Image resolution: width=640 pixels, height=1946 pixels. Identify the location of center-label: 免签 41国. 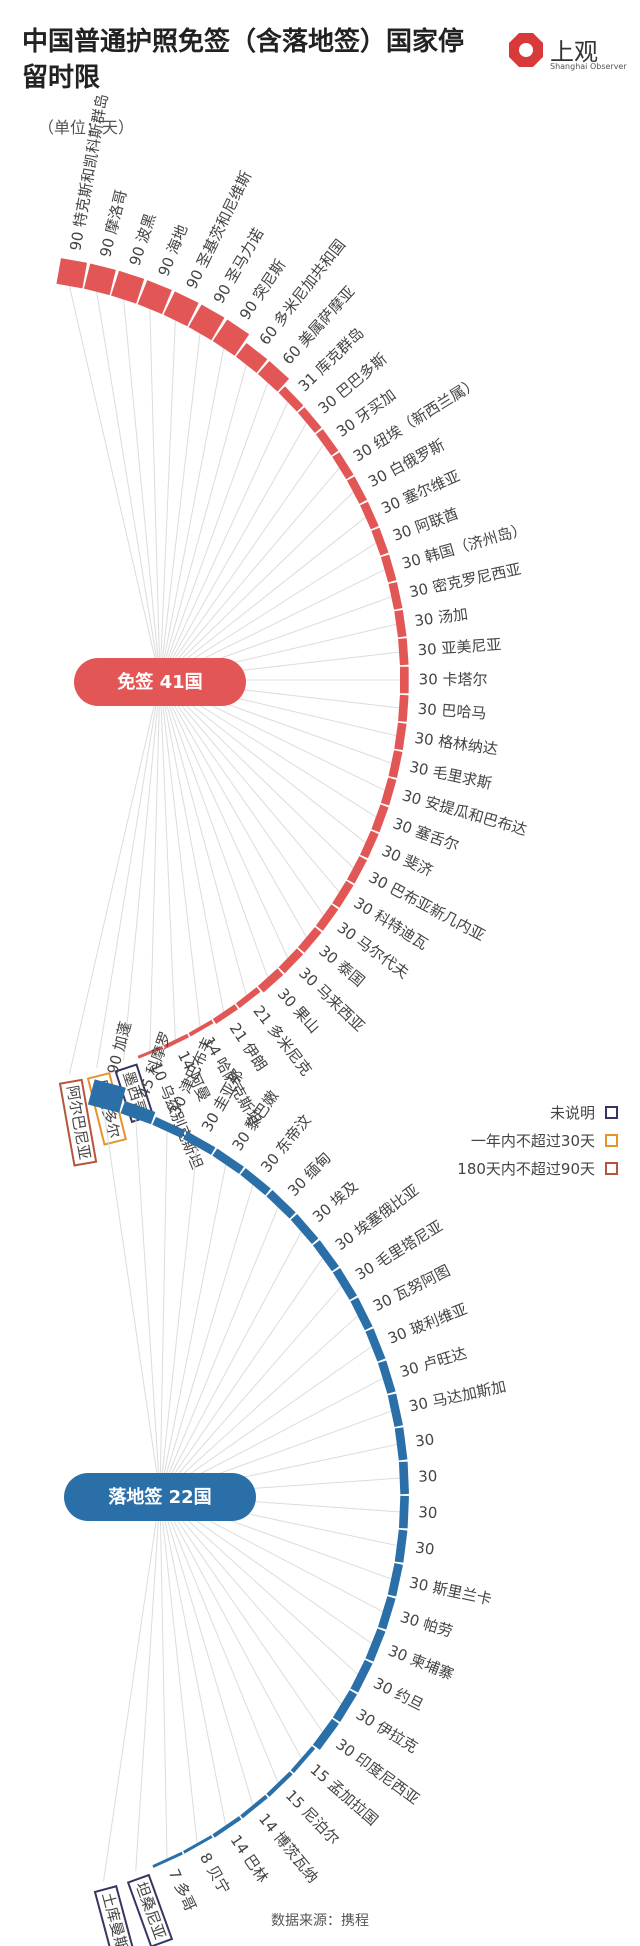
(159, 682).